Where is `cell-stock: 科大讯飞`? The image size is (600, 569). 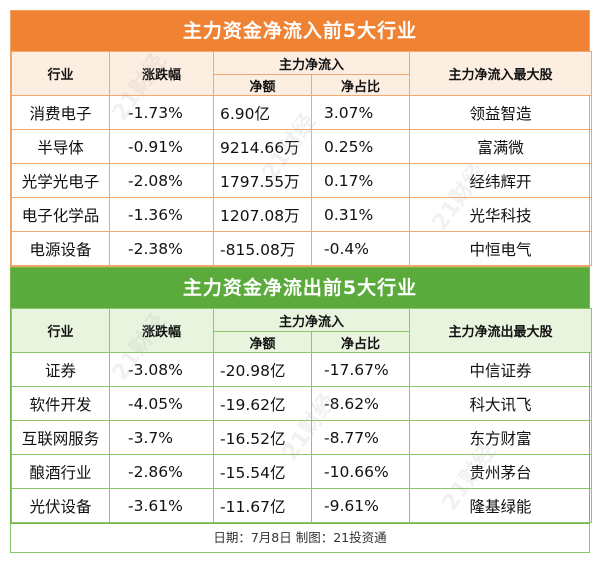 cell-stock: 科大讯飞 is located at coordinates (501, 403).